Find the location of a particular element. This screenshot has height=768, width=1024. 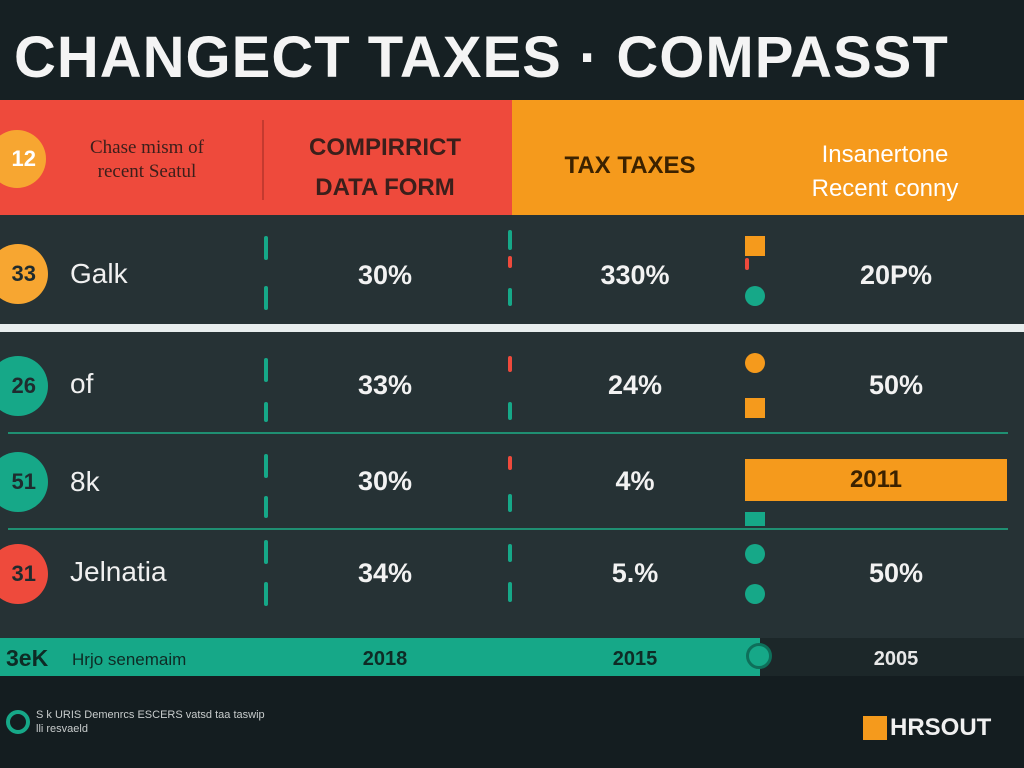

footer-year: 2018 is located at coordinates (385, 659).